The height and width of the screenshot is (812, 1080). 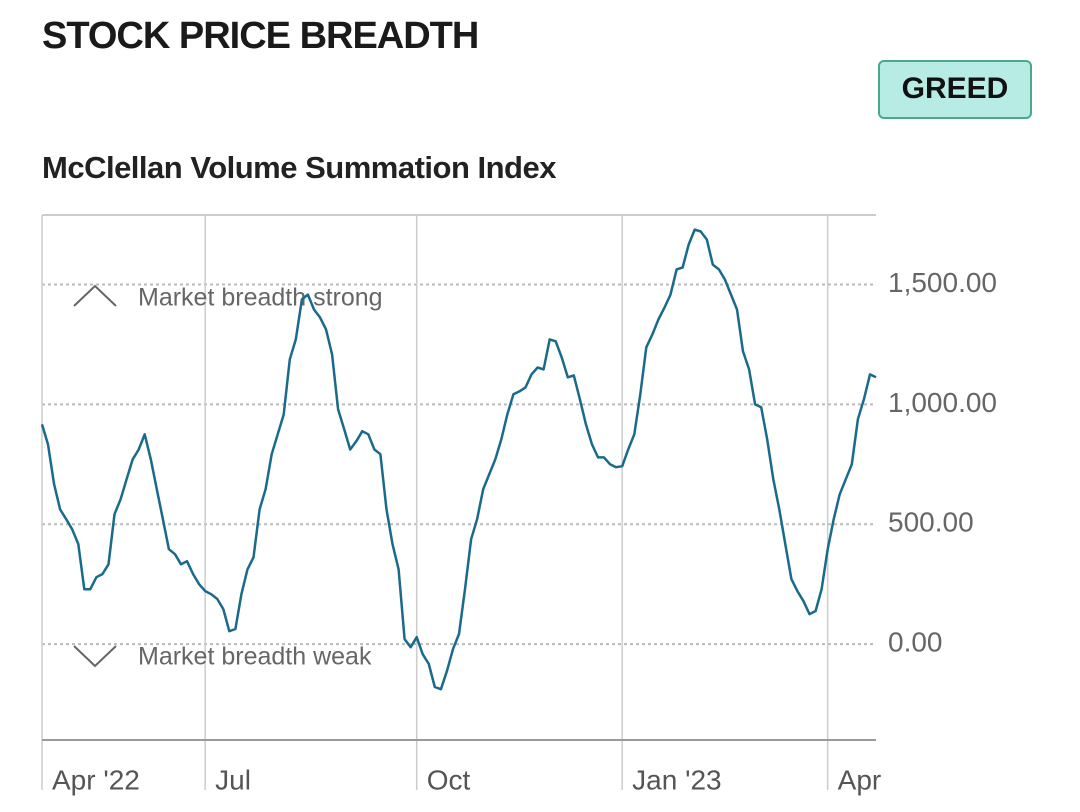 I want to click on x-tick-label: Oct, so click(x=449, y=779).